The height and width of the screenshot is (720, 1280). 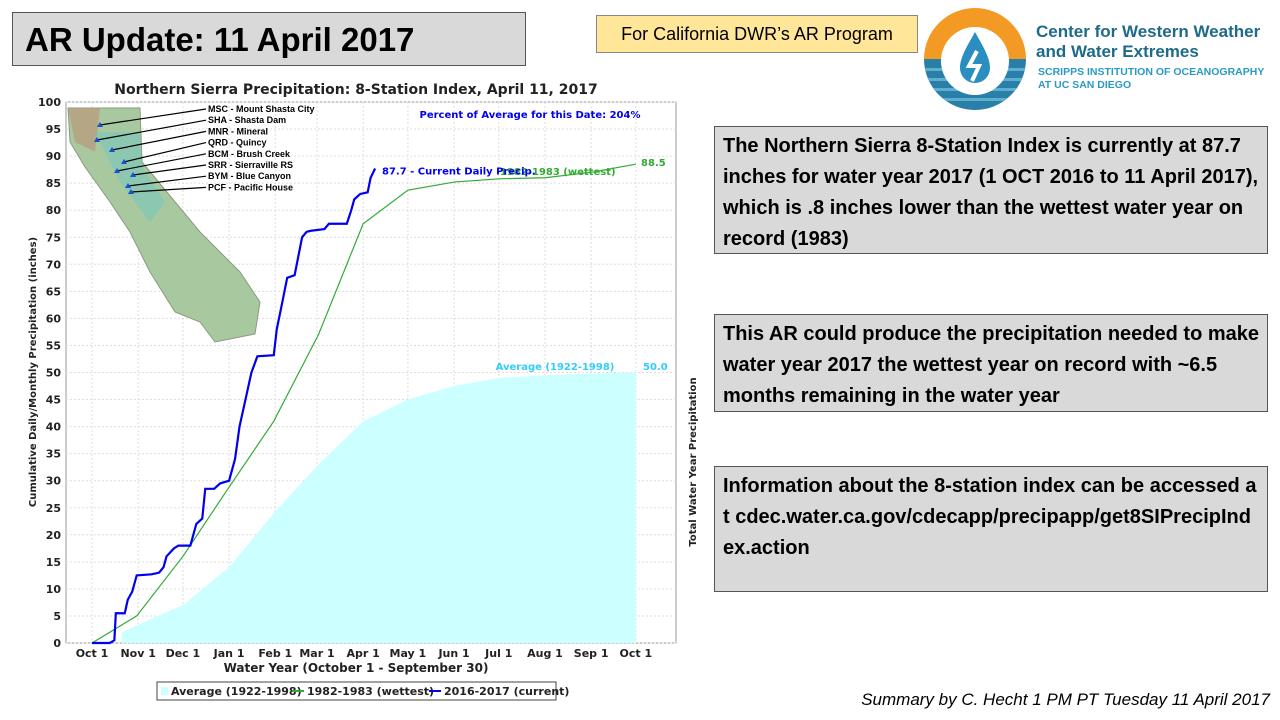 I want to click on y-tick-label: 30, so click(x=54, y=481).